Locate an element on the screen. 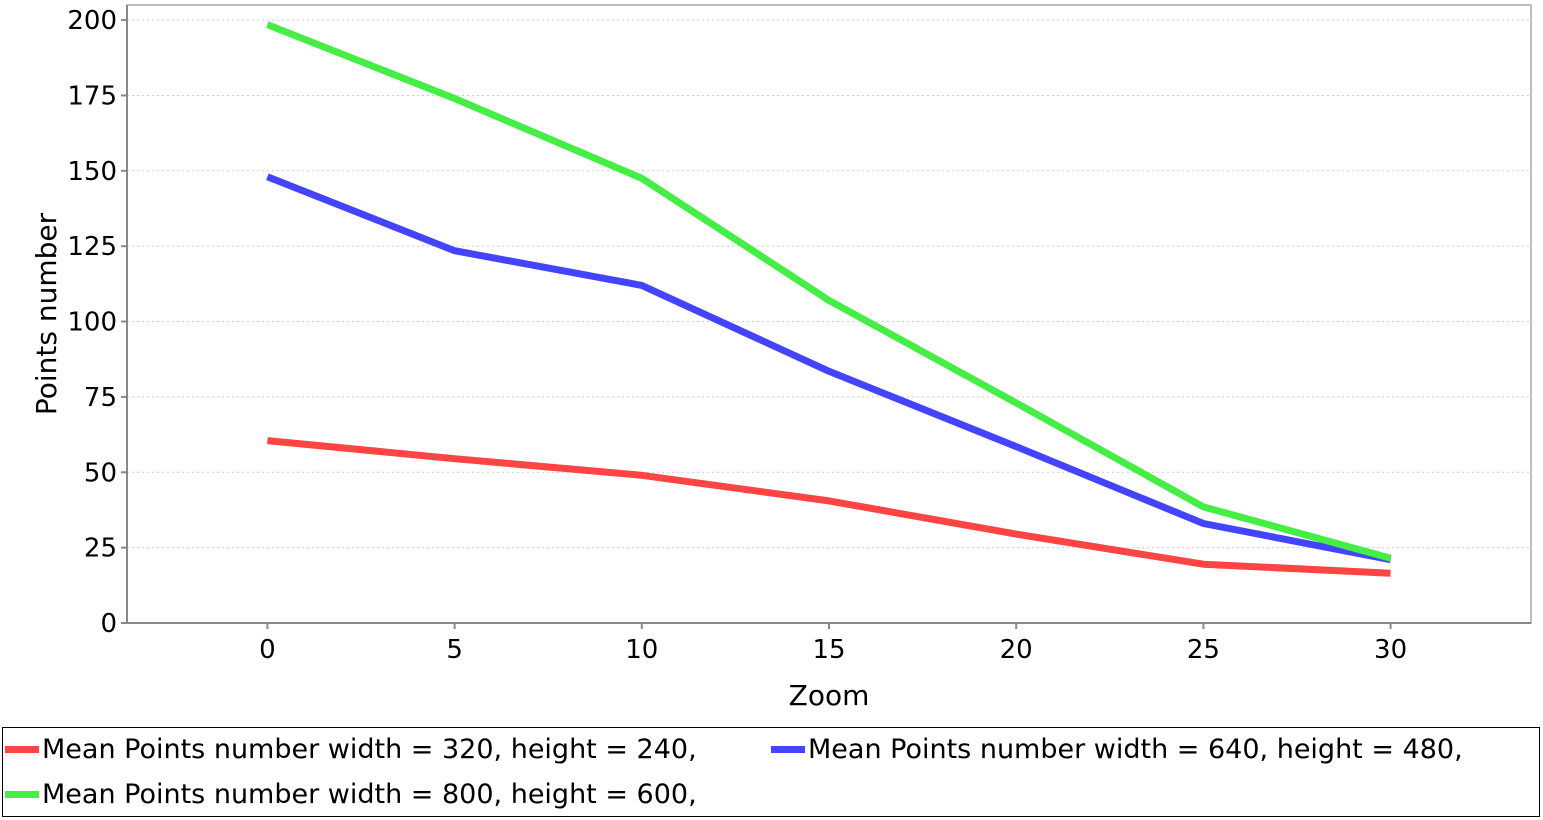  x-axis-label: Zoom is located at coordinates (829, 695).